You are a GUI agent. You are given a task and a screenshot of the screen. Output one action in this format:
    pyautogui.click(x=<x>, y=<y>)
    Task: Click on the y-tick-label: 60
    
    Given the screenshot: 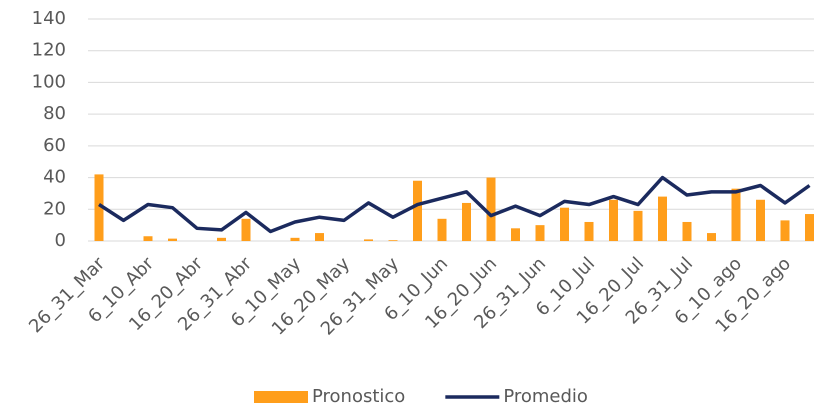 What is the action you would take?
    pyautogui.click(x=54, y=145)
    